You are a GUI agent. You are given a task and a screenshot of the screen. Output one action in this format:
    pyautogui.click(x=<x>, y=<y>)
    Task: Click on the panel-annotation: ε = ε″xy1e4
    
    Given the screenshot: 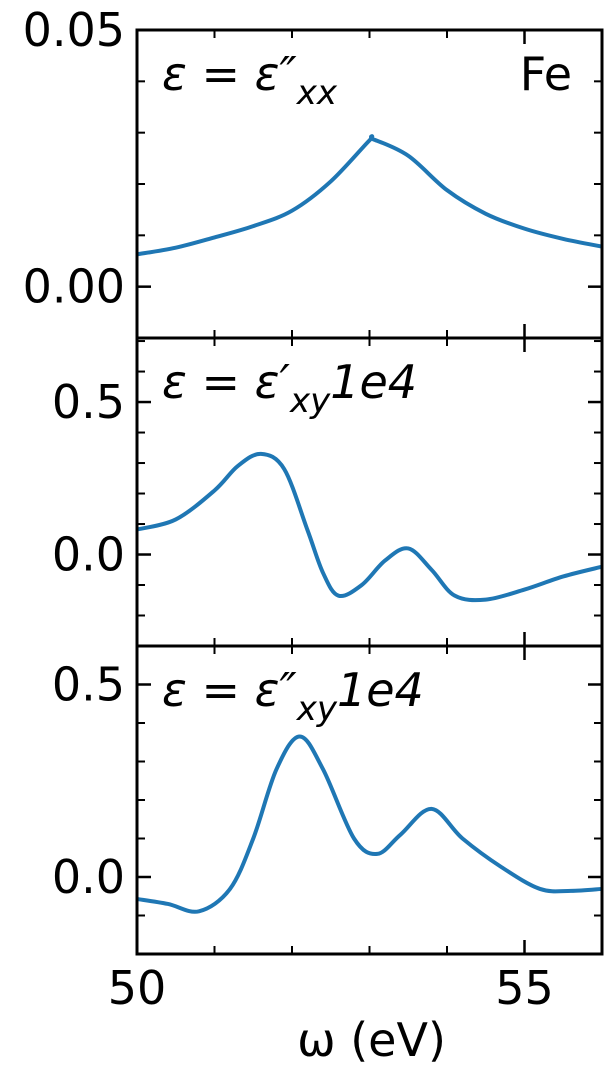 What is the action you would take?
    pyautogui.click(x=293, y=696)
    